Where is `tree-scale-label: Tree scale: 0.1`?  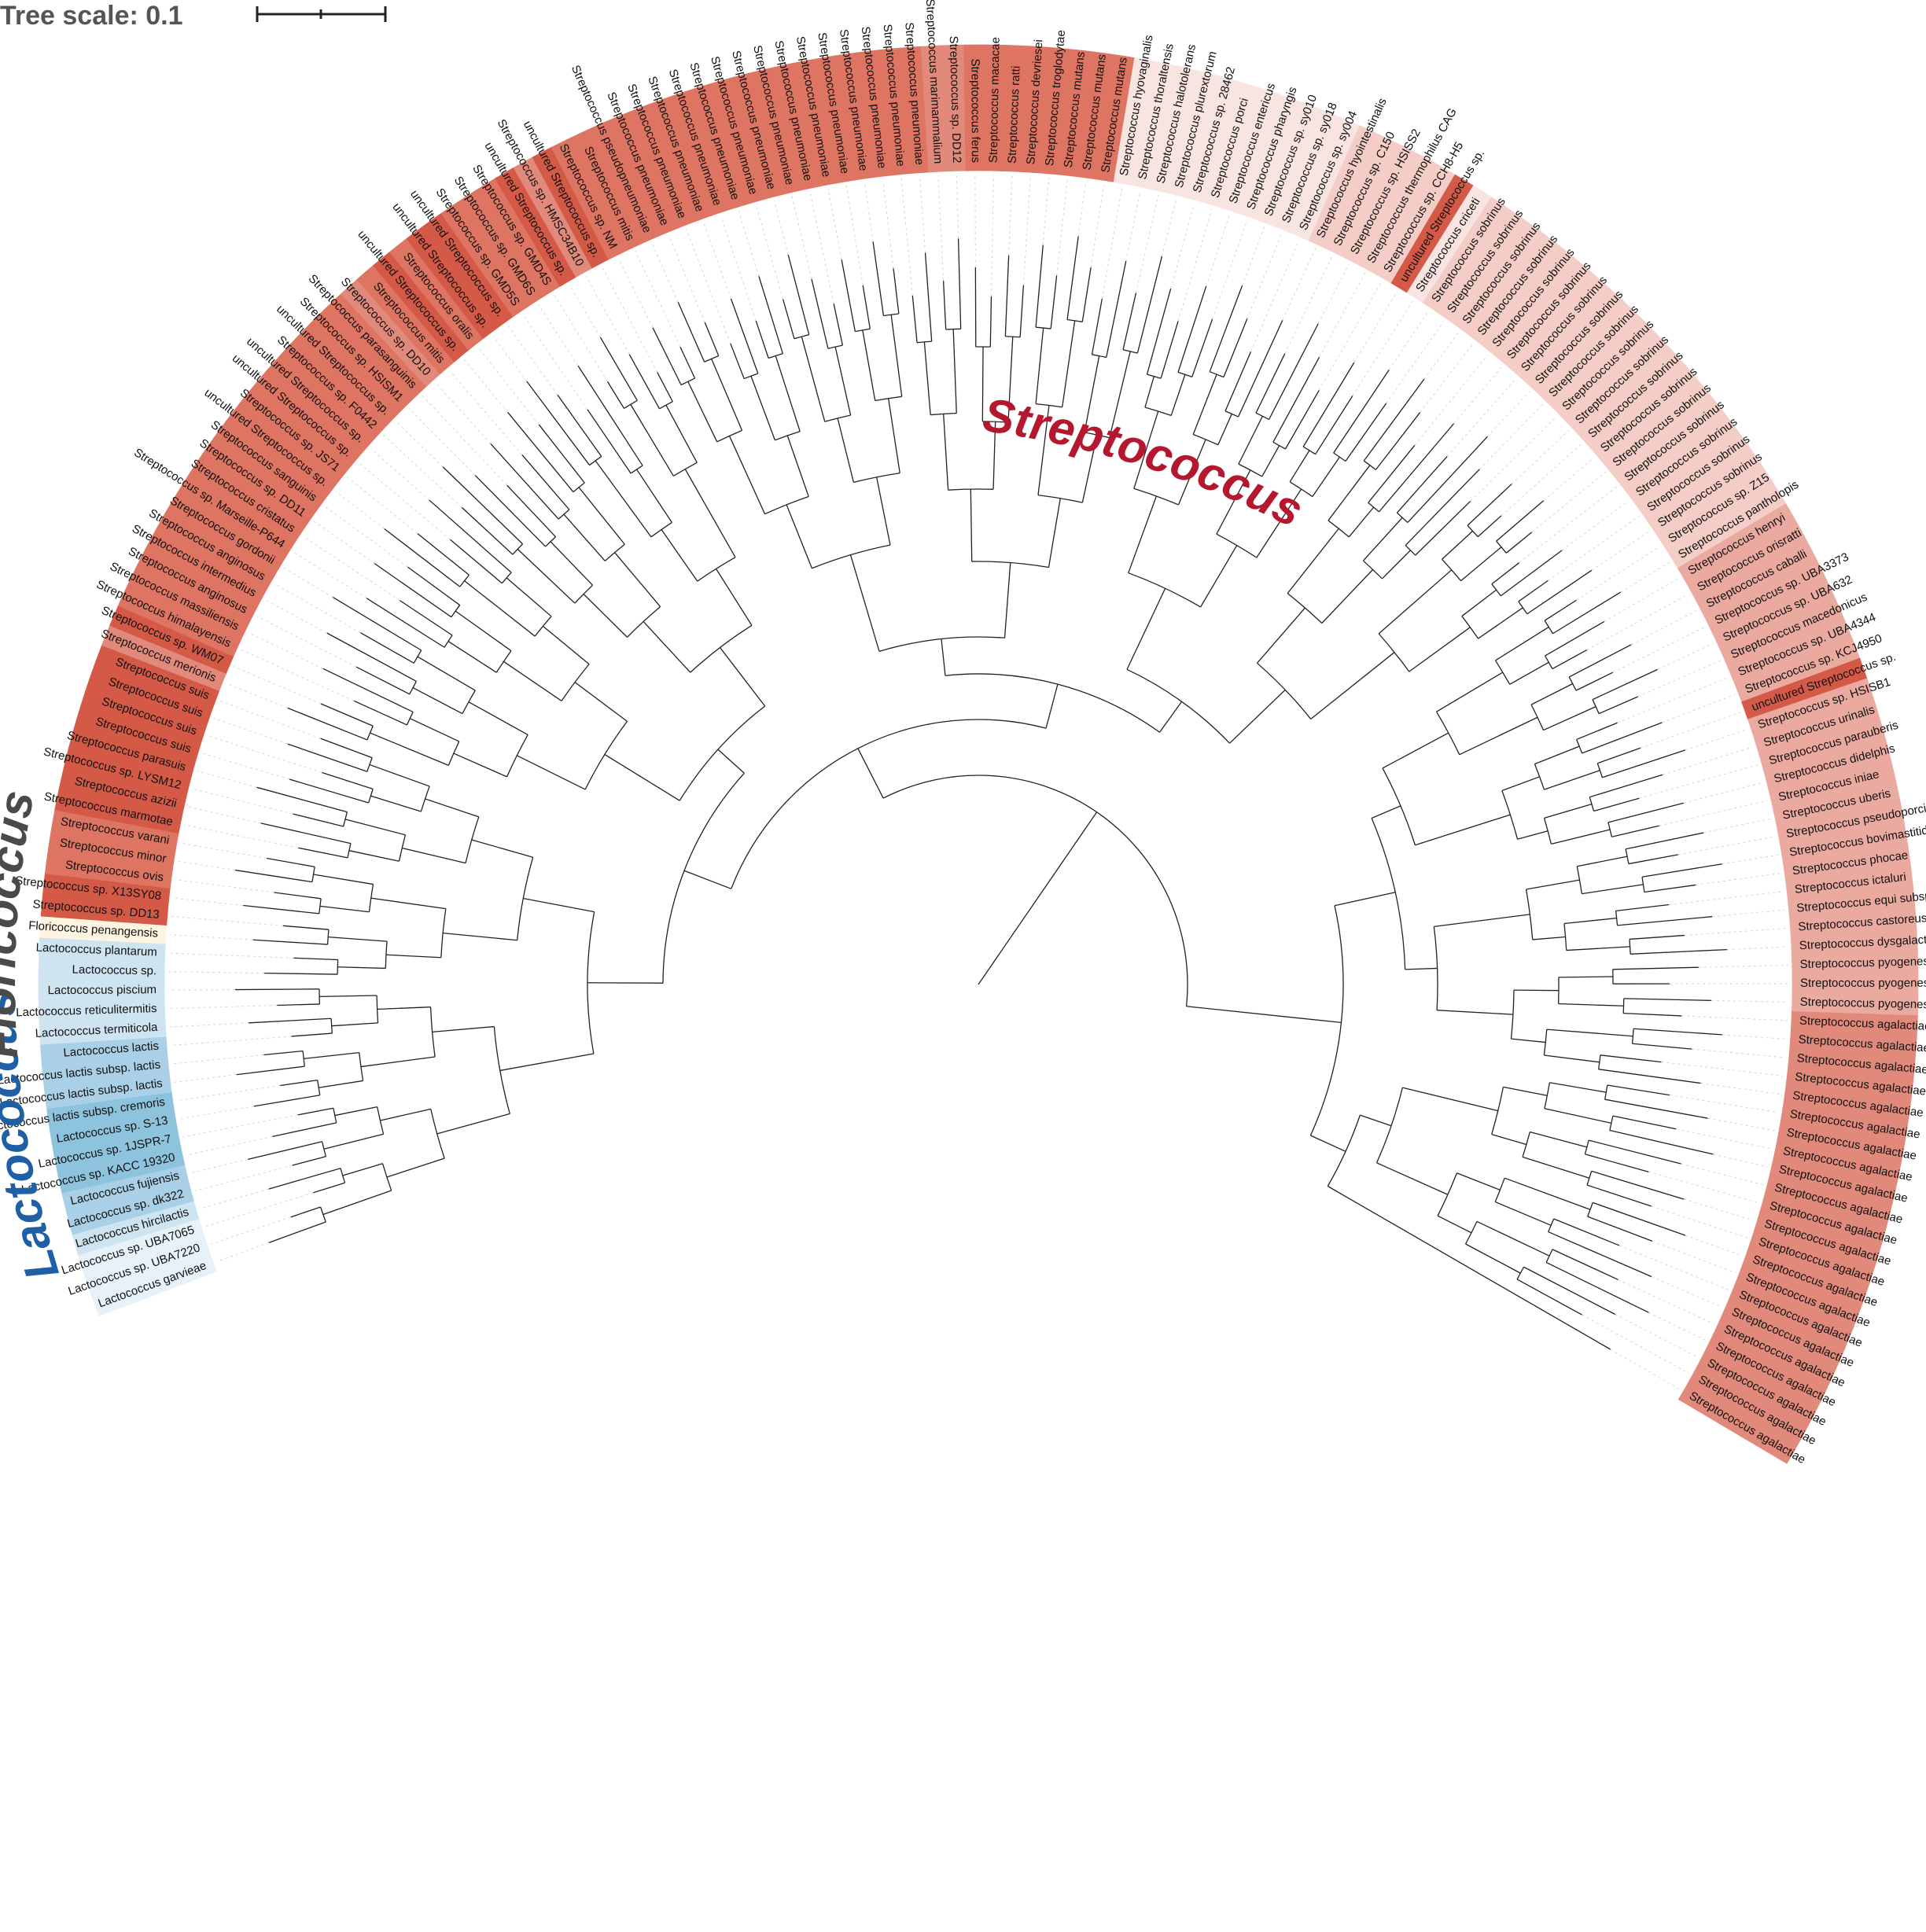
tree-scale-label: Tree scale: 0.1 is located at coordinates (91, 16).